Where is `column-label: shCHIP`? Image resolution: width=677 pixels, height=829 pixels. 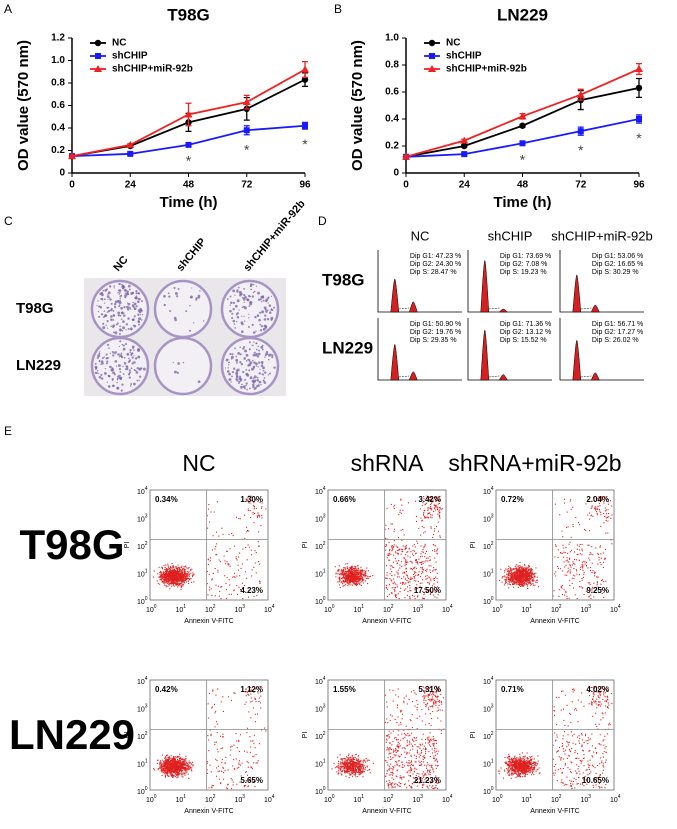 column-label: shCHIP is located at coordinates (191, 255).